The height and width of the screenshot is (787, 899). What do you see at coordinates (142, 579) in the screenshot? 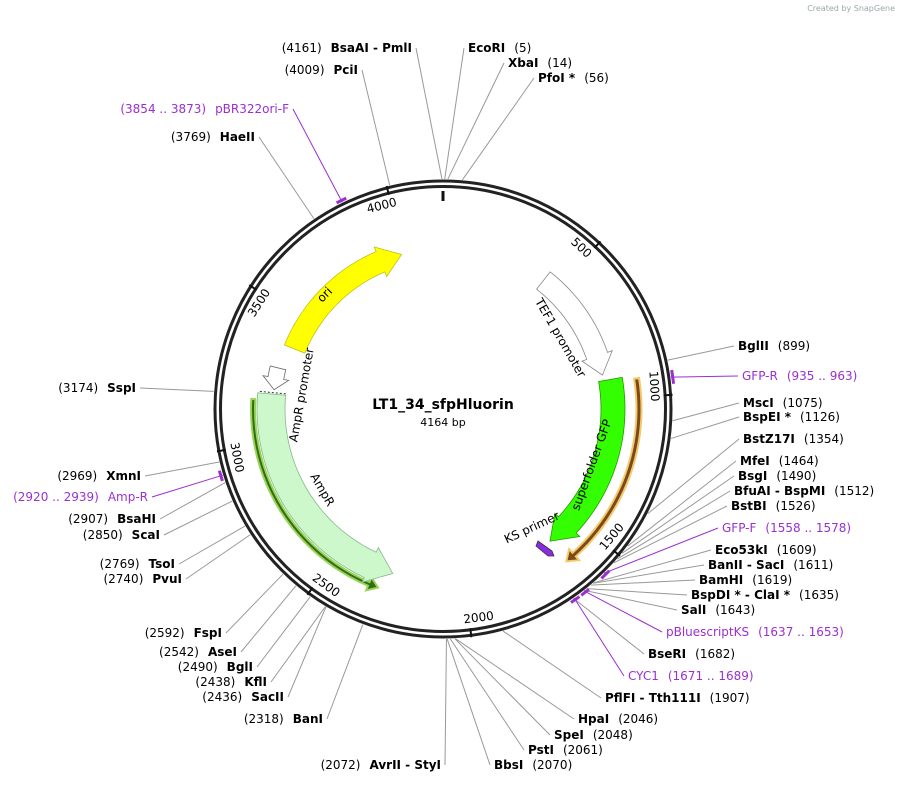
I see `site-label: (2740) PvuI` at bounding box center [142, 579].